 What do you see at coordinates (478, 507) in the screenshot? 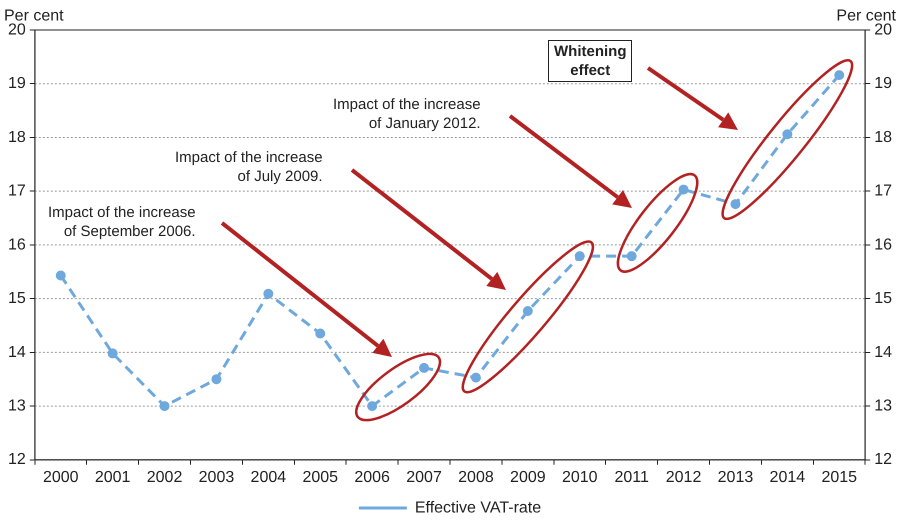
I see `legend-label: Effective VAT-rate` at bounding box center [478, 507].